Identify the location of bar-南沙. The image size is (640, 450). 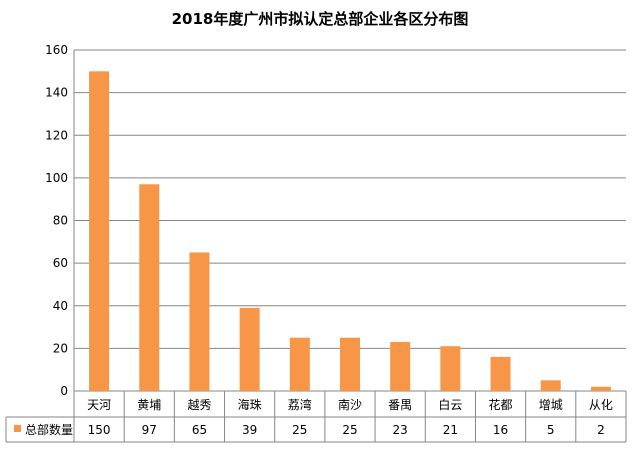
(350, 364).